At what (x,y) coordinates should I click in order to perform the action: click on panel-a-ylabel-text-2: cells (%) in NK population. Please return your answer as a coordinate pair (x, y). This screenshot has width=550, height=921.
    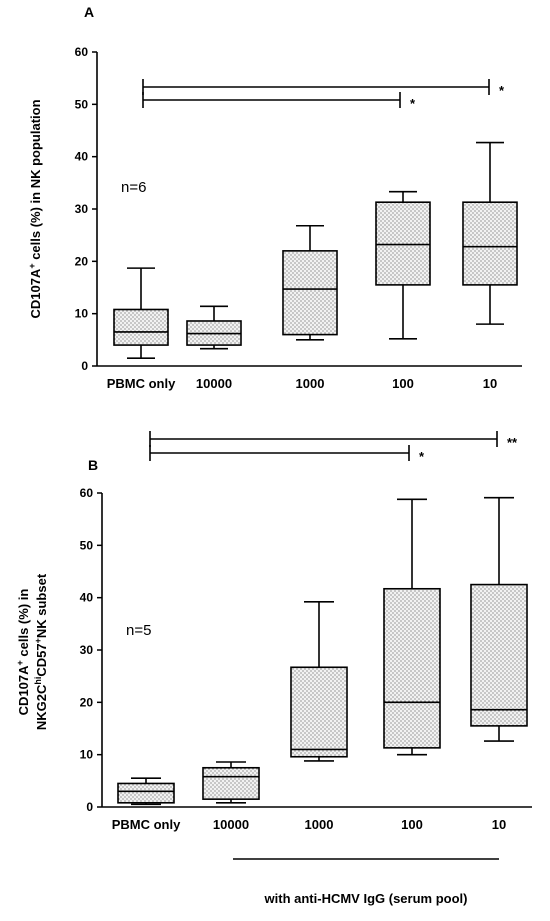
    Looking at the image, I should click on (35, 181).